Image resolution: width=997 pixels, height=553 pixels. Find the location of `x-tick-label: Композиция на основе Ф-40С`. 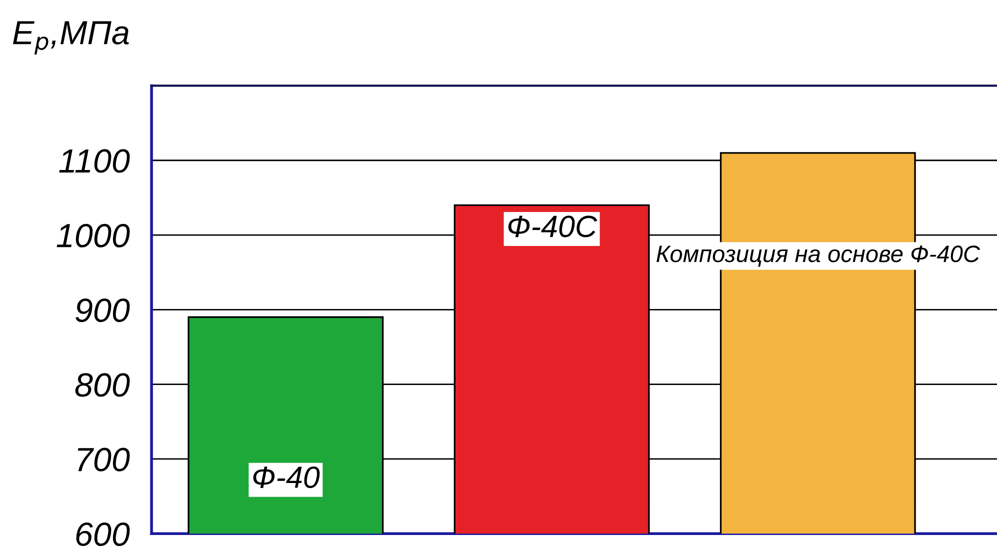

x-tick-label: Композиция на основе Ф-40С is located at coordinates (818, 256).